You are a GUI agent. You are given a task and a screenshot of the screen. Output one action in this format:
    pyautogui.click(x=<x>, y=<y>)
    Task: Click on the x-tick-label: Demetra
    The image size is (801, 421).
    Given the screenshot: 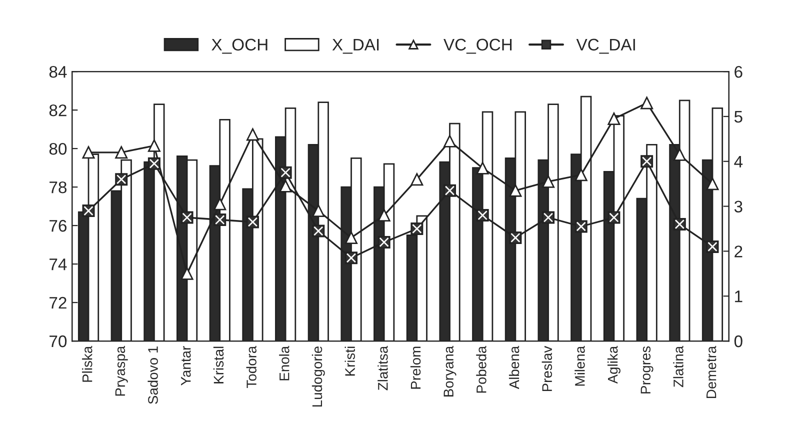 What is the action you would take?
    pyautogui.click(x=711, y=372)
    